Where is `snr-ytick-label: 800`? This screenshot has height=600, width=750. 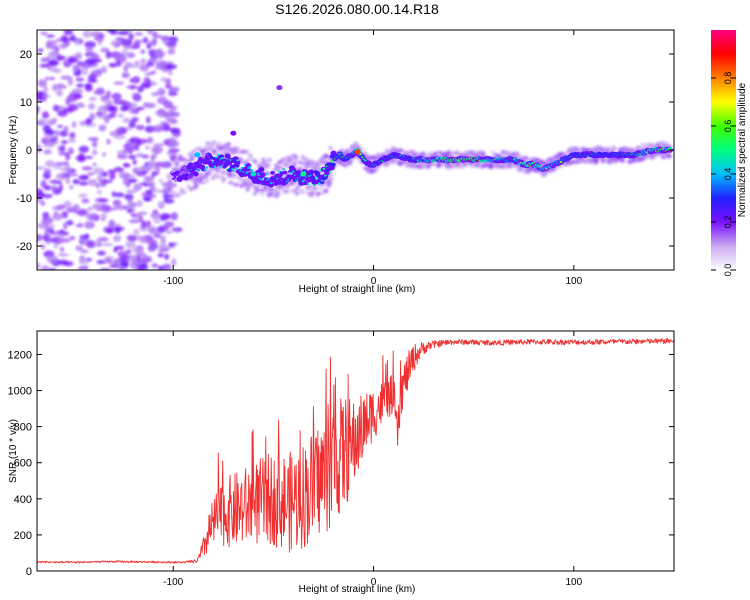 snr-ytick-label: 800 is located at coordinates (23, 428).